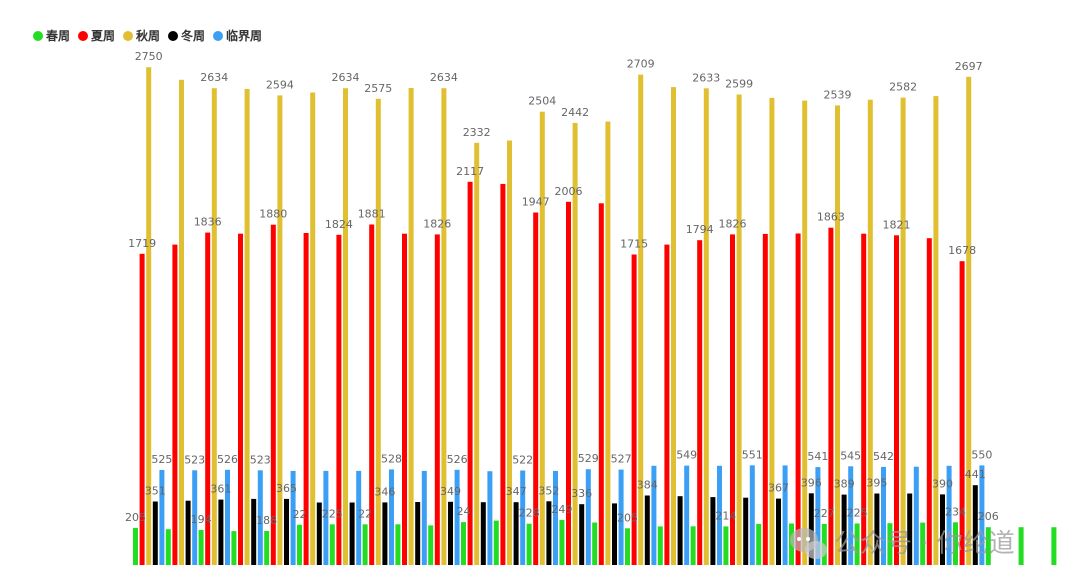 The image size is (1080, 586). What do you see at coordinates (186, 35) in the screenshot?
I see `legend-item-3: 冬周` at bounding box center [186, 35].